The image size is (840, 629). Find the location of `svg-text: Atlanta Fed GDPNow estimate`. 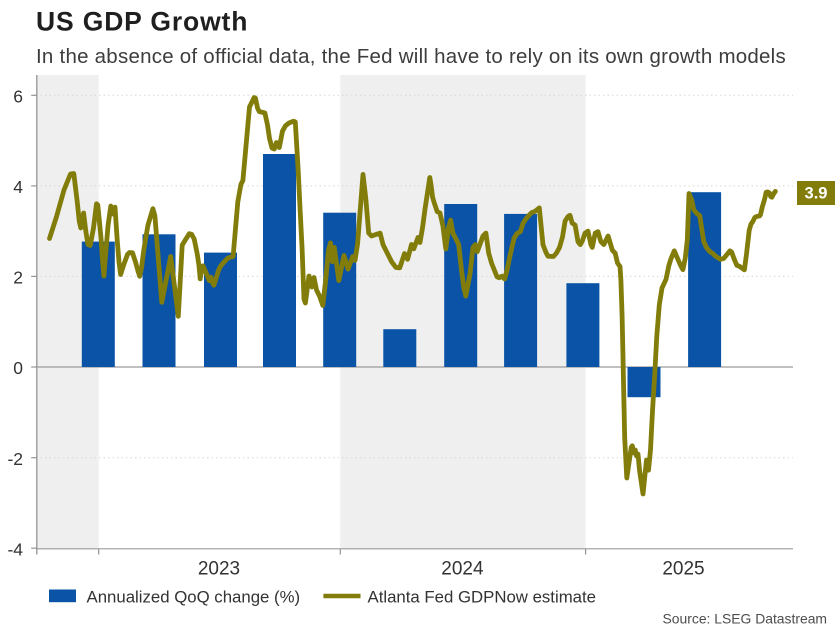

svg-text: Atlanta Fed GDPNow estimate is located at coordinates (482, 597).